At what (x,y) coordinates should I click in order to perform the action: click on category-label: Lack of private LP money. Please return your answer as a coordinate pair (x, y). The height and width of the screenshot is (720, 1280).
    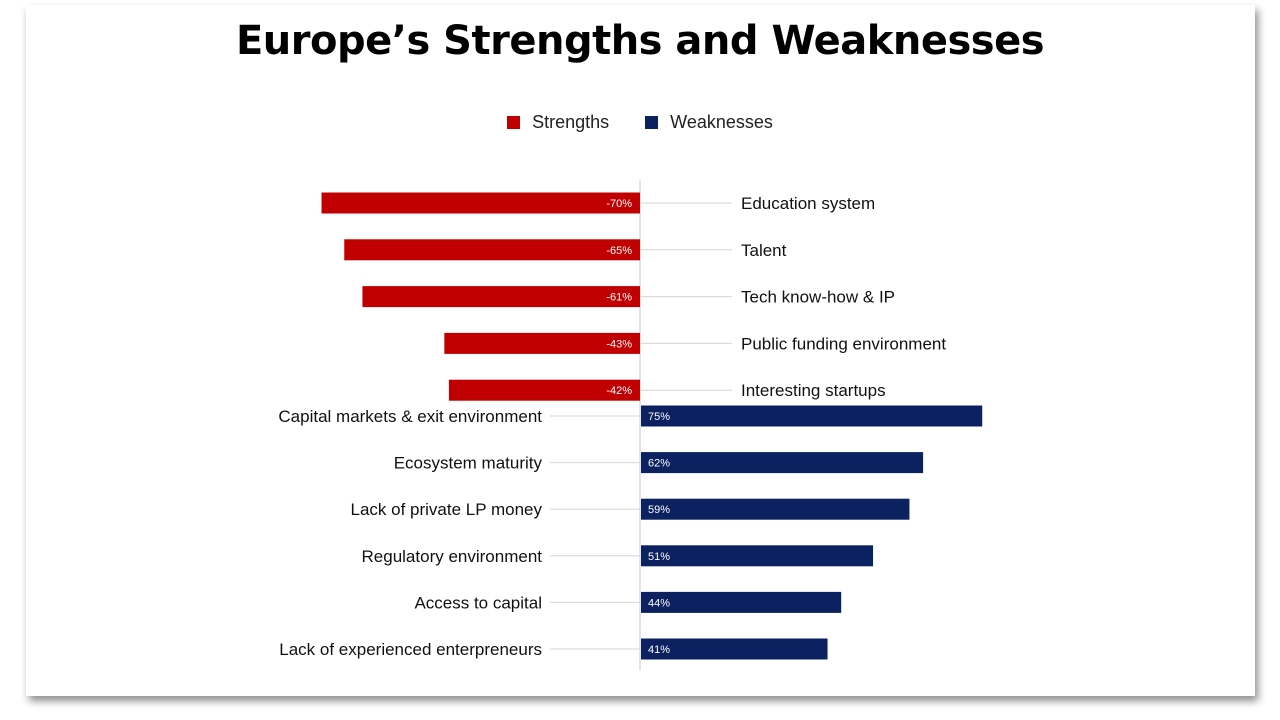
    Looking at the image, I should click on (446, 509).